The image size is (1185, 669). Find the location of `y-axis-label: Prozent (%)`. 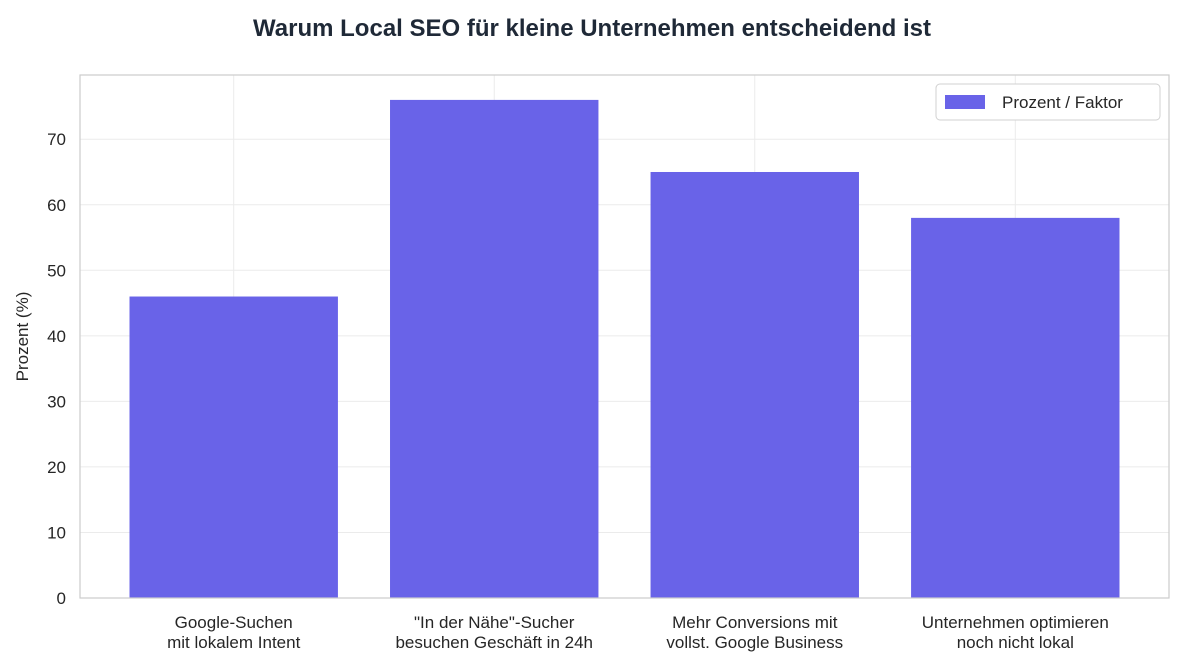

y-axis-label: Prozent (%) is located at coordinates (22, 337).